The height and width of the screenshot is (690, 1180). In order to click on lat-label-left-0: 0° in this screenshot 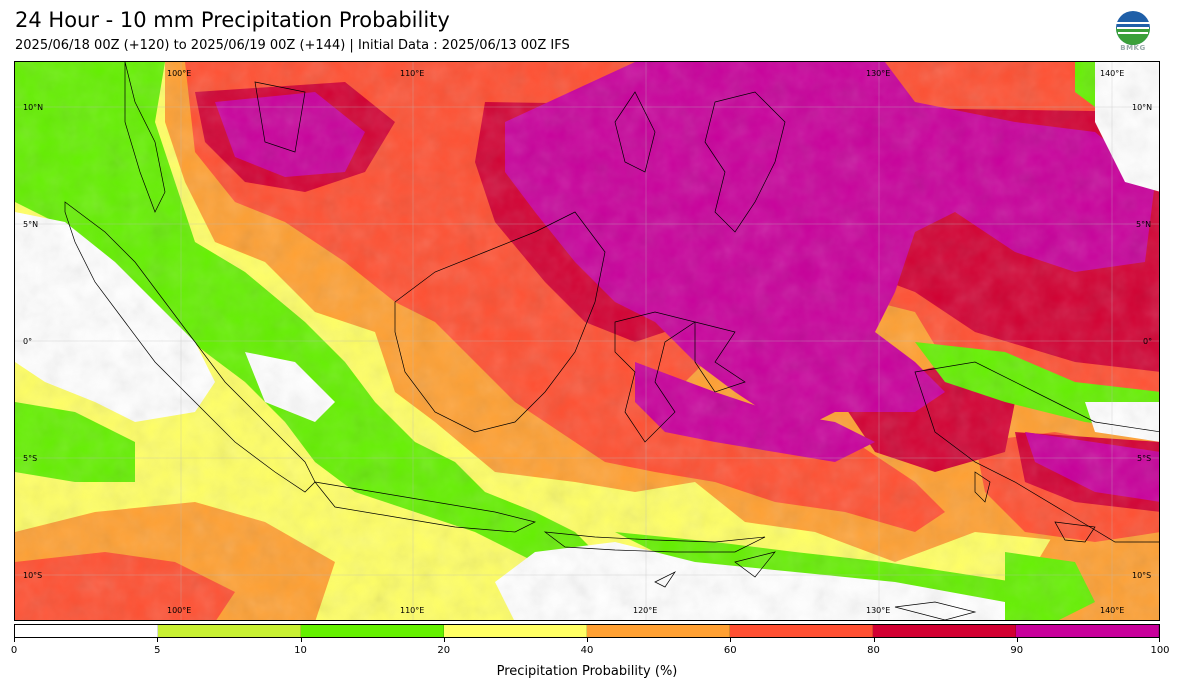, I will do `click(28, 341)`.